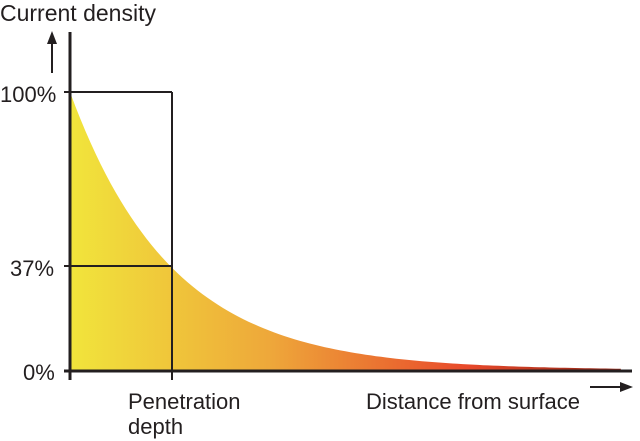 The height and width of the screenshot is (441, 640). Describe the element at coordinates (156, 426) in the screenshot. I see `penetration-label-line2: depth` at that location.